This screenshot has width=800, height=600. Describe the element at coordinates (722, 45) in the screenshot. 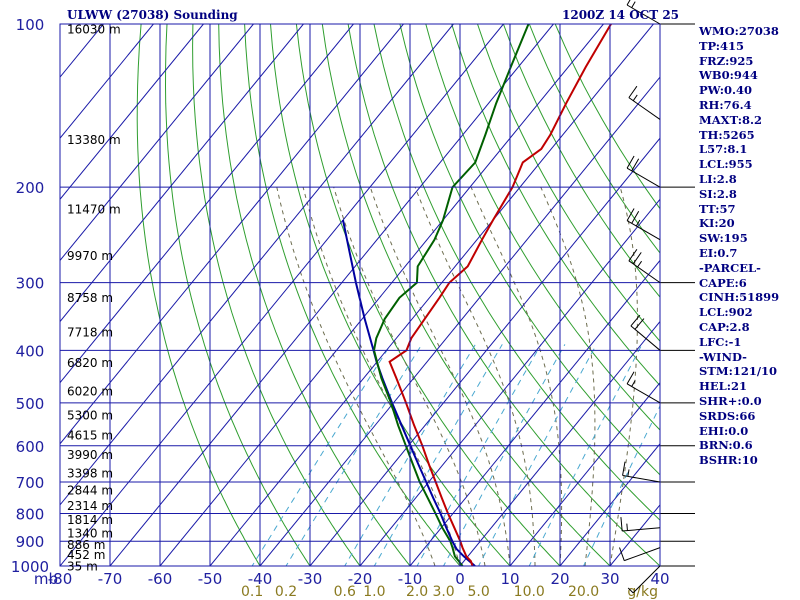

I see `index-item: TP:415` at that location.